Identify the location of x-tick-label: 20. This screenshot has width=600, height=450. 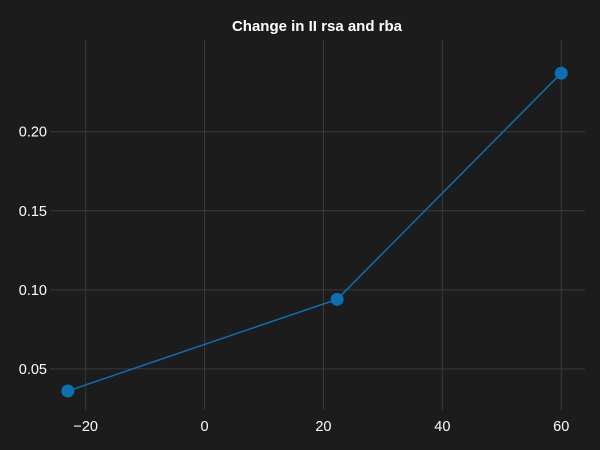
(323, 427).